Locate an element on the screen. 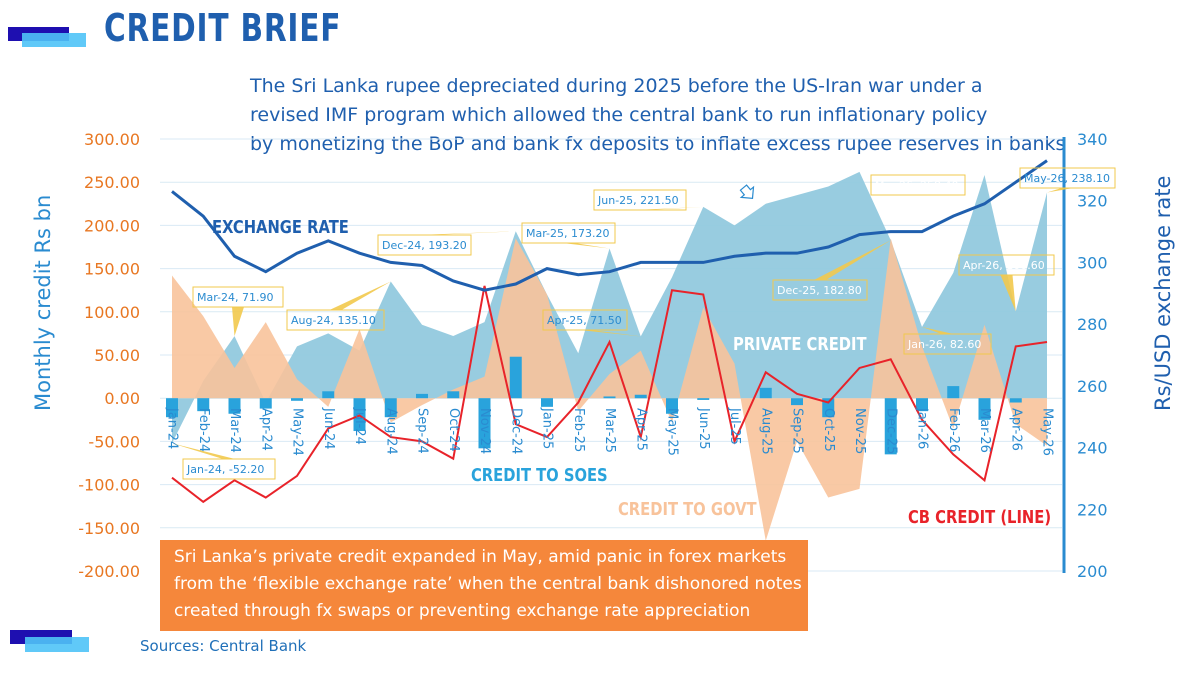 This screenshot has width=1200, height=676. y-tick-label: 200.00 is located at coordinates (112, 225).